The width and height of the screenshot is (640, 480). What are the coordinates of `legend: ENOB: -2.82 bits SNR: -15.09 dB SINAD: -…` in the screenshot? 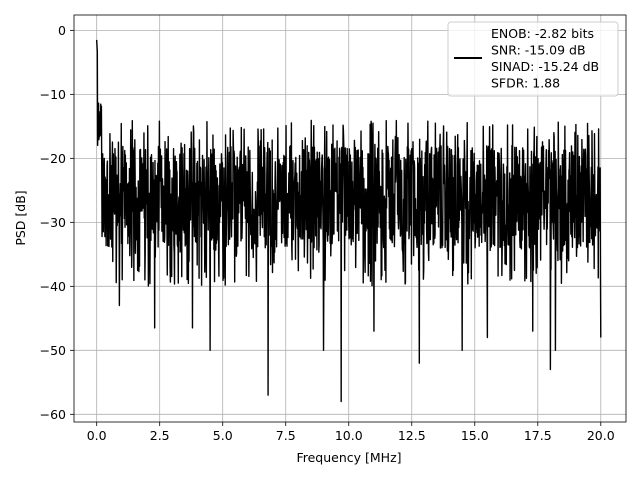 It's located at (533, 59).